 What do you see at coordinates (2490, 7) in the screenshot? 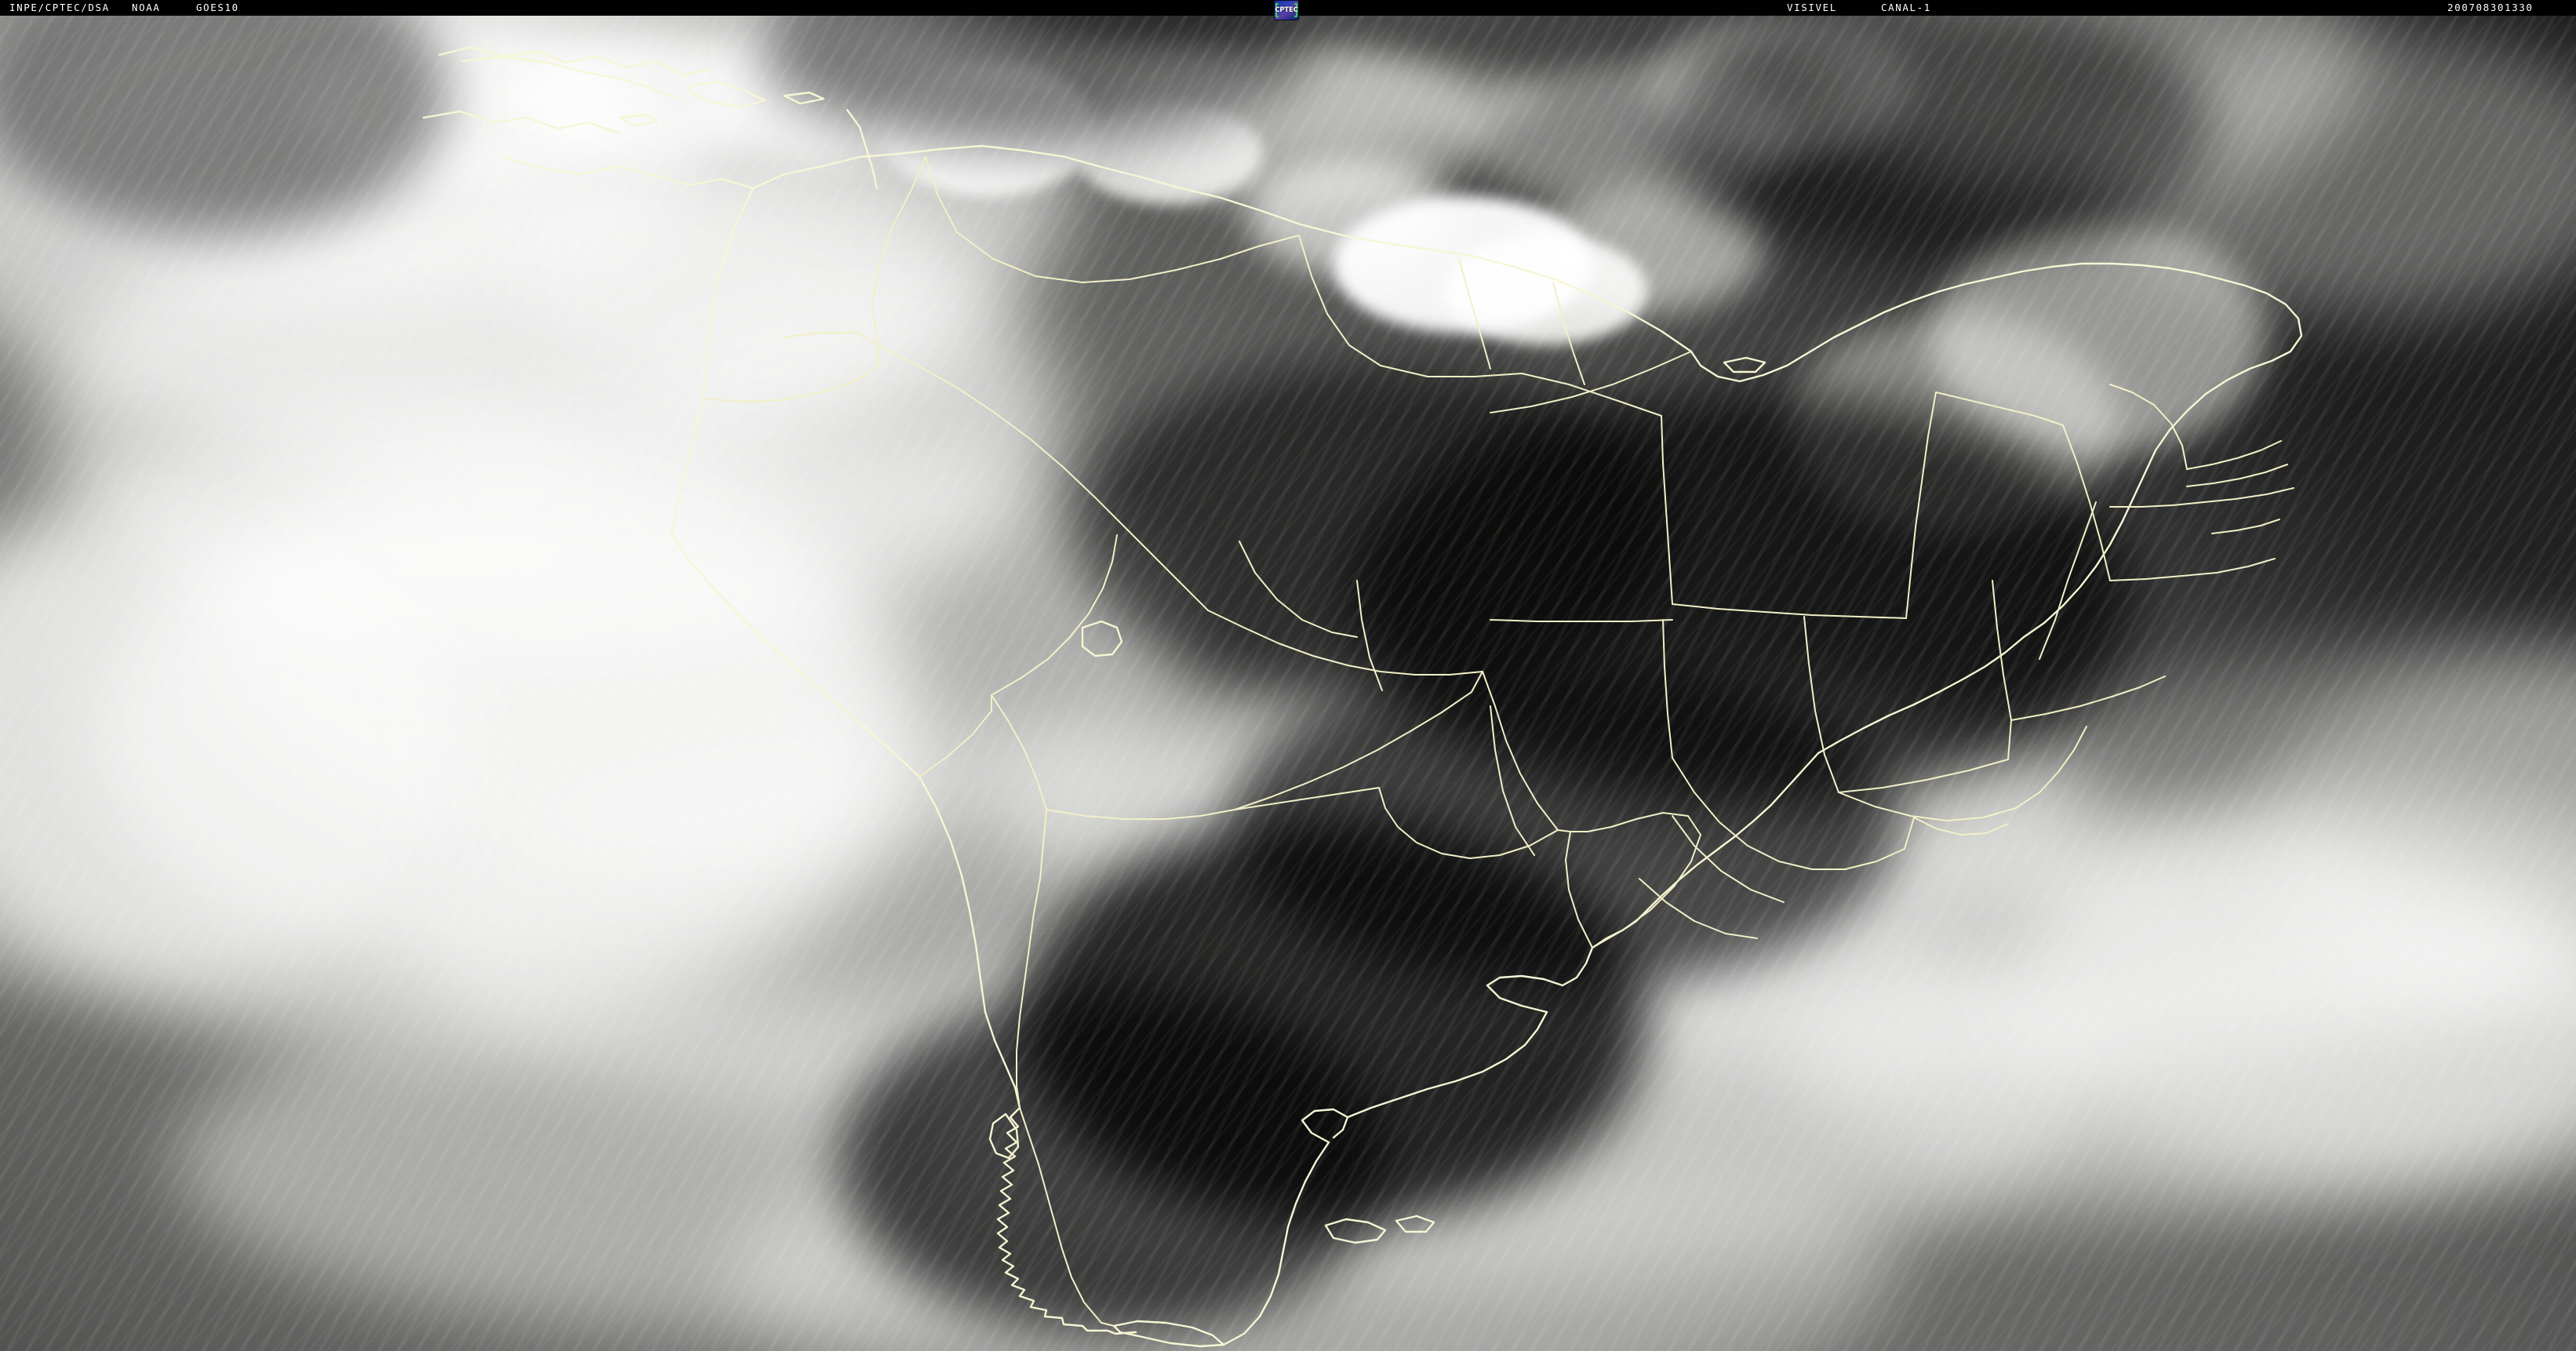
I see `header-timestamp-label: 200708301330` at bounding box center [2490, 7].